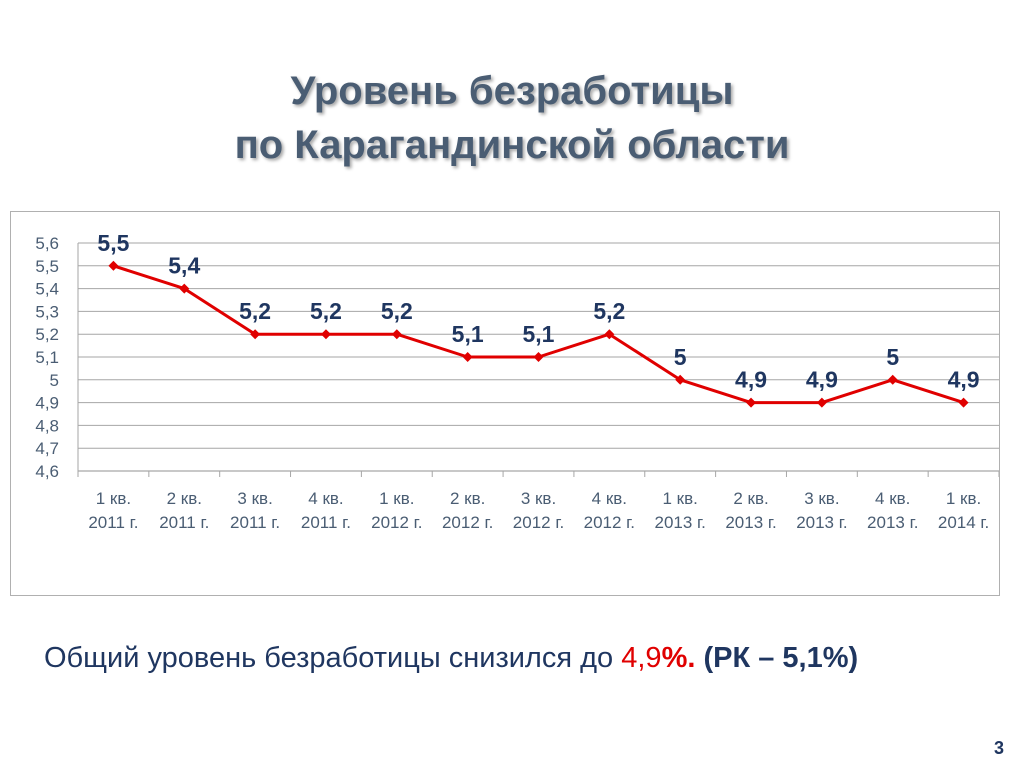 This screenshot has width=1024, height=768. I want to click on summary-percent: %., so click(678, 658).